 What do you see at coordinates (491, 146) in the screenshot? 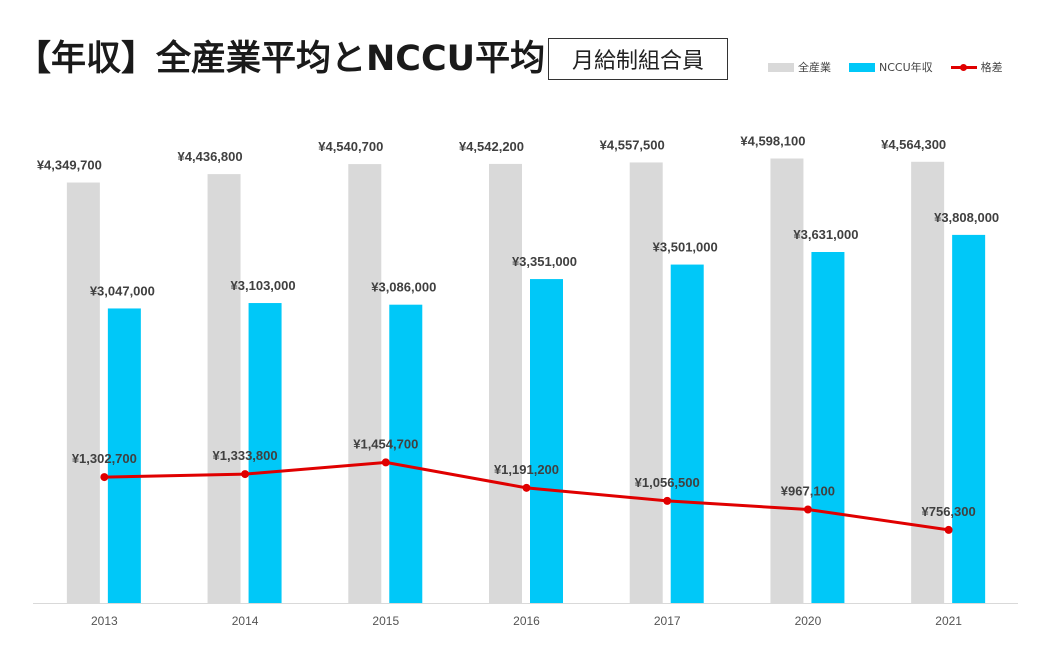
I see `label-all-industry-2016: ¥4,542,200` at bounding box center [491, 146].